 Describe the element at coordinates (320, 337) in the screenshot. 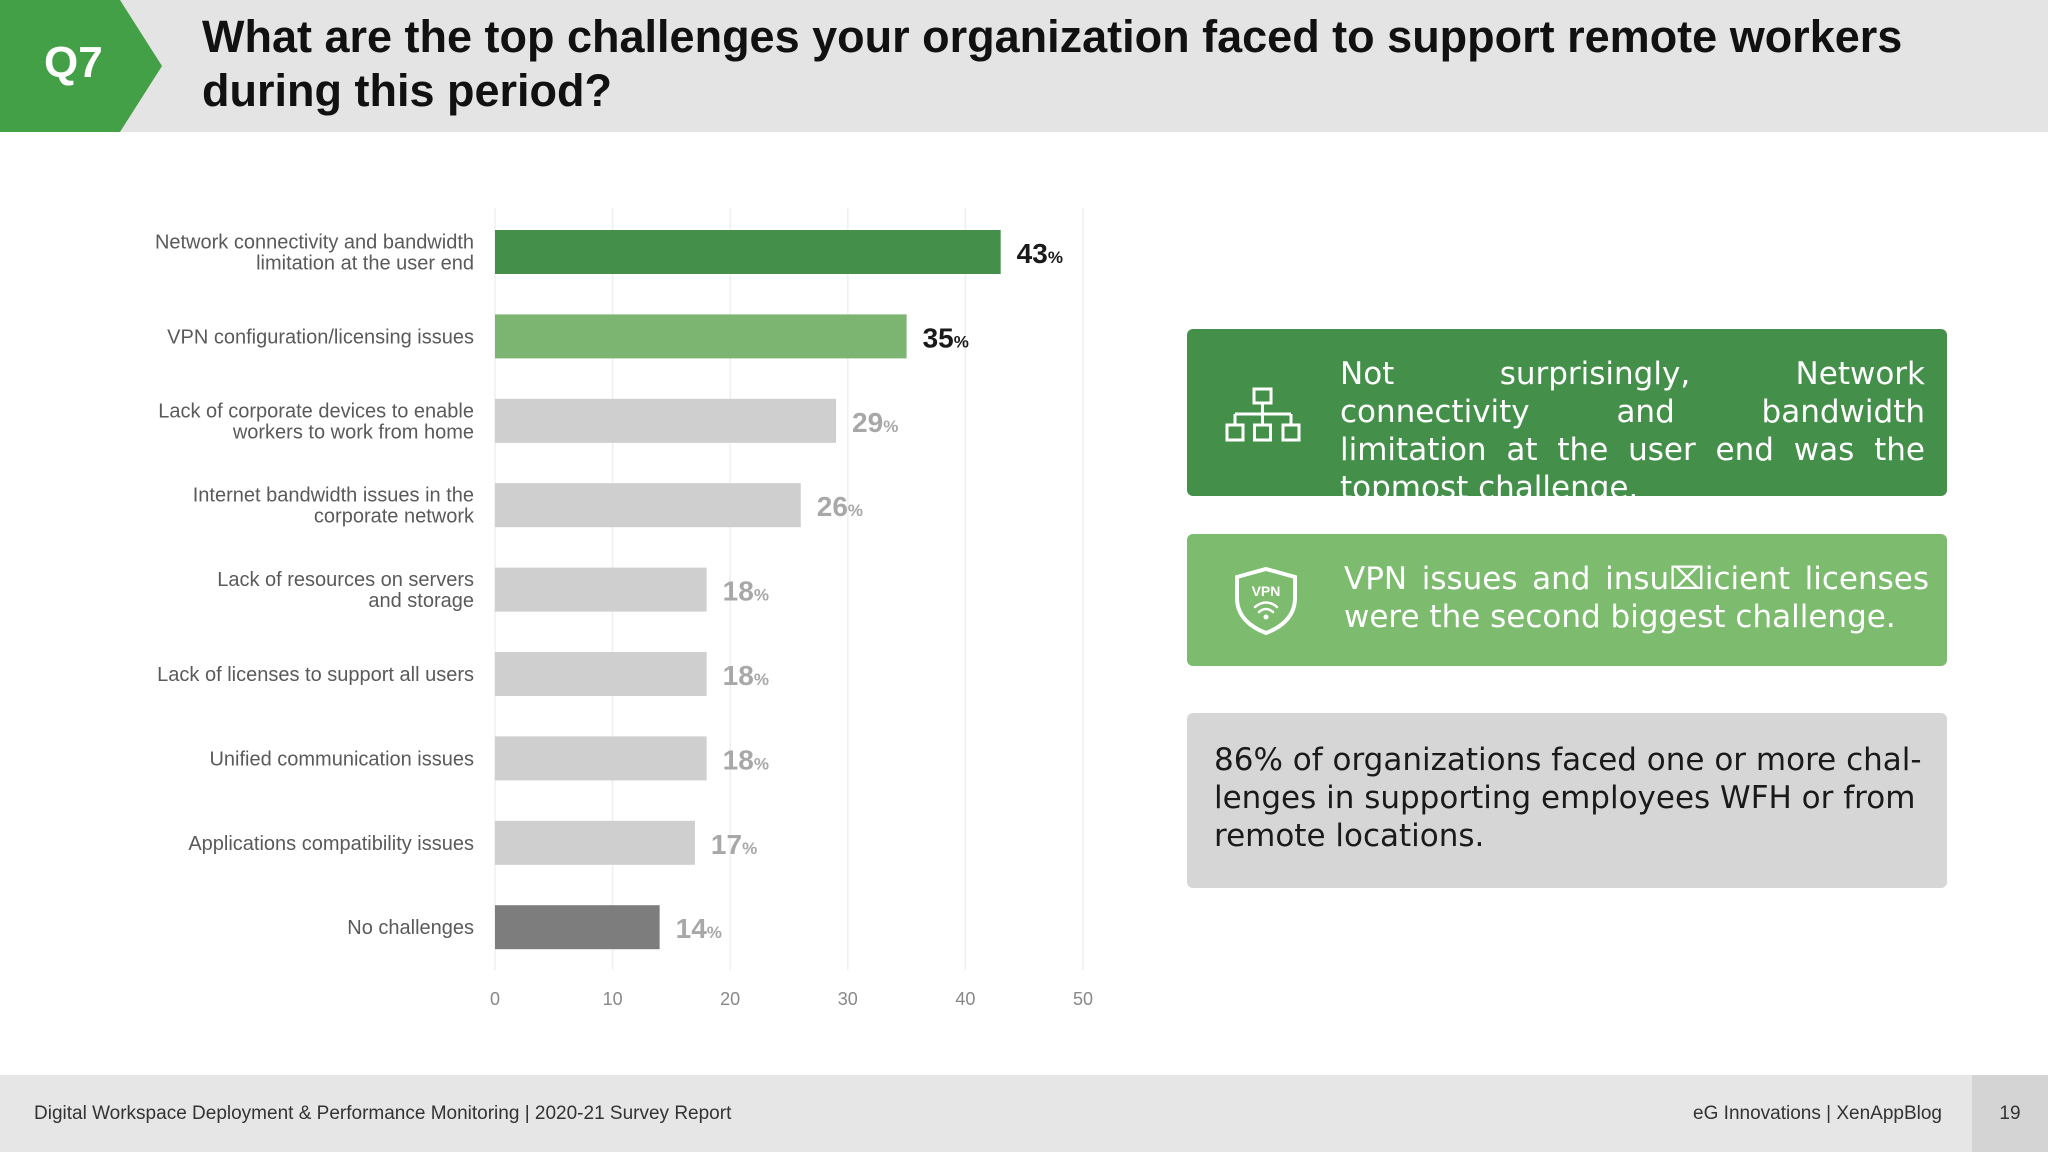

I see `category-label: VPN configuration/licensing issues` at that location.